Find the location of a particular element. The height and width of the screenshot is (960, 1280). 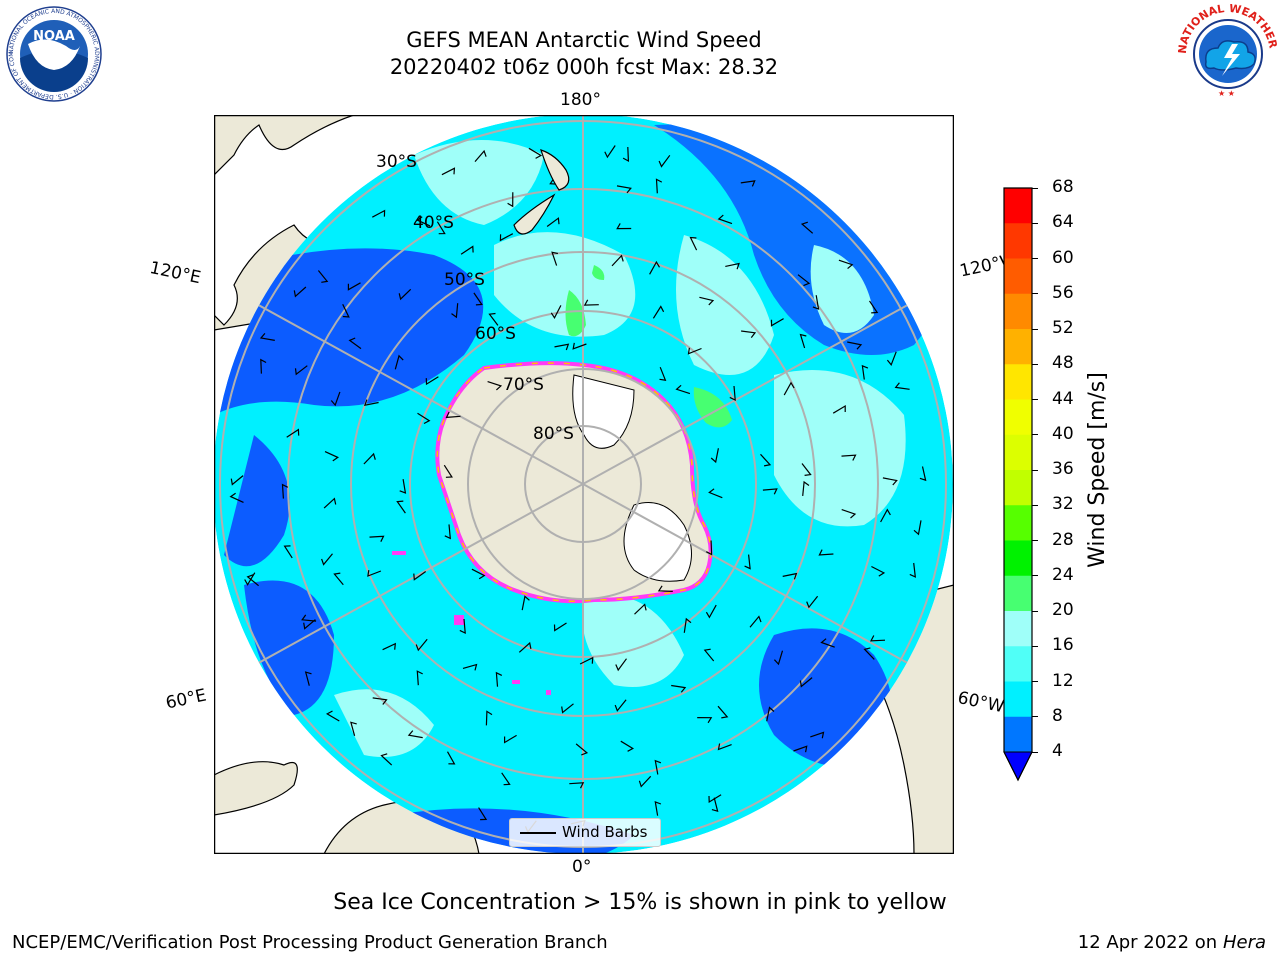

colorbar-tick-label: 64 is located at coordinates (1063, 222).